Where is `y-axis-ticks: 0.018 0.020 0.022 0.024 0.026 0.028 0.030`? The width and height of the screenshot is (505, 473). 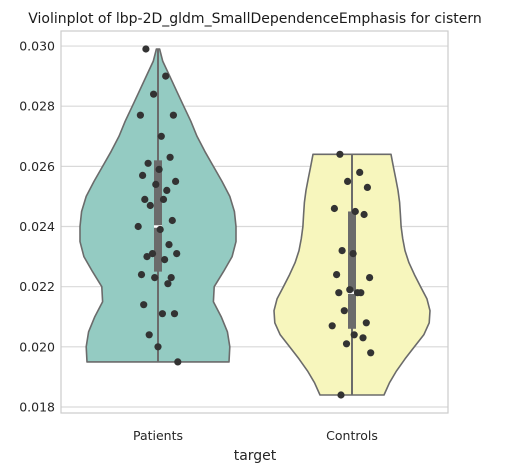
y-axis-ticks: 0.018 0.020 0.022 0.024 0.026 0.028 0.030 is located at coordinates (37, 227).